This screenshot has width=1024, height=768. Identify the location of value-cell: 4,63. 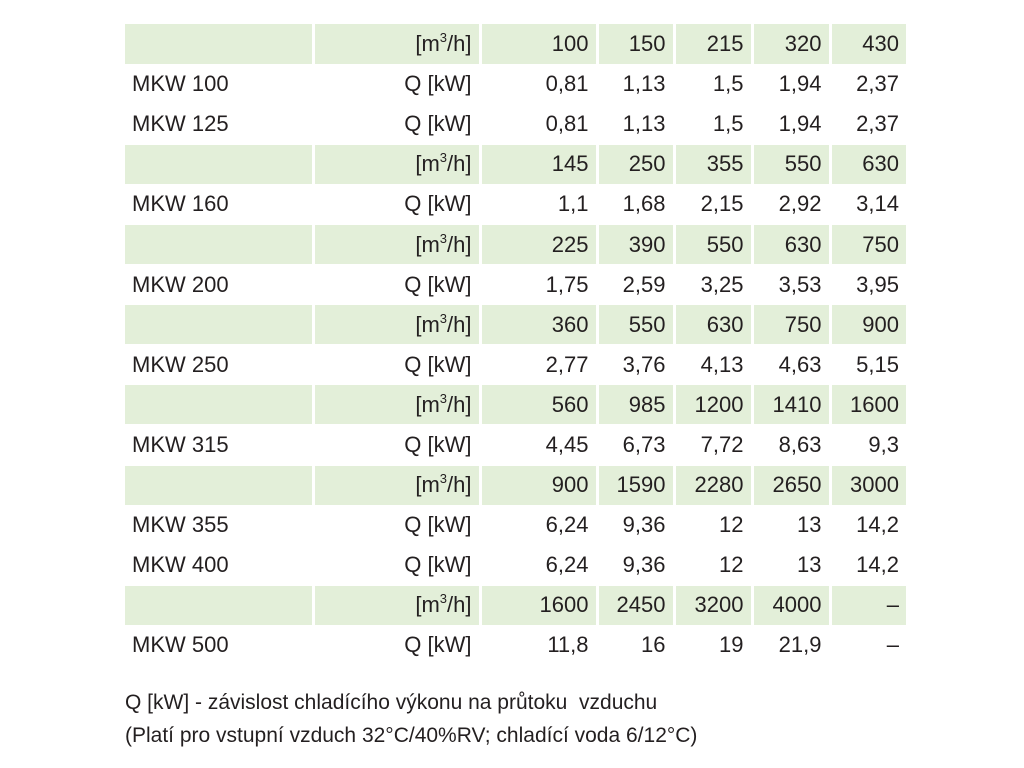
(790, 365).